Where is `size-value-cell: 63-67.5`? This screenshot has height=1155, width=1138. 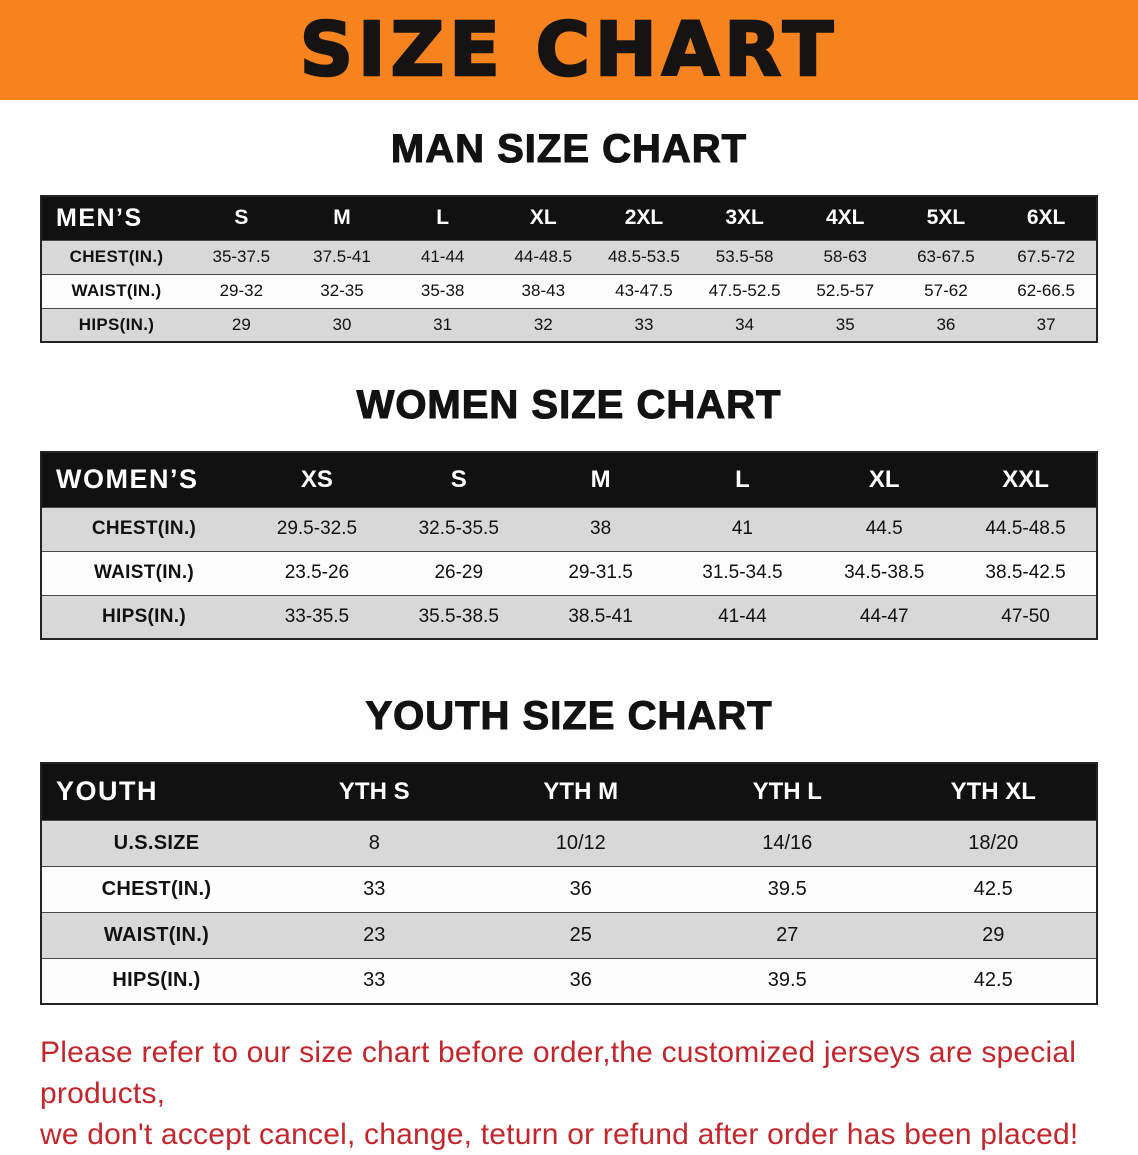 size-value-cell: 63-67.5 is located at coordinates (946, 256).